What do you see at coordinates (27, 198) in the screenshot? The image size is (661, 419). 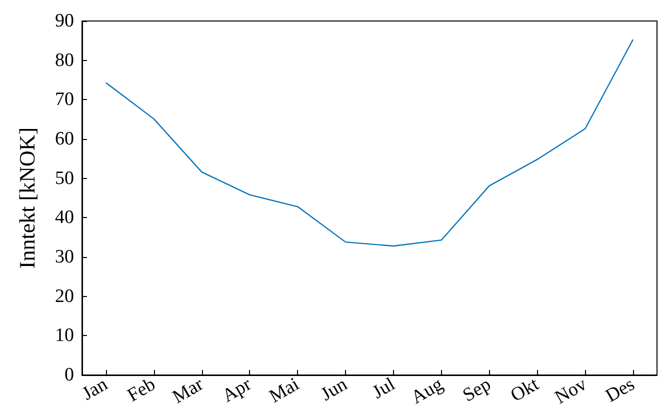 I see `y-axis-title: Inntekt [kNOK]` at bounding box center [27, 198].